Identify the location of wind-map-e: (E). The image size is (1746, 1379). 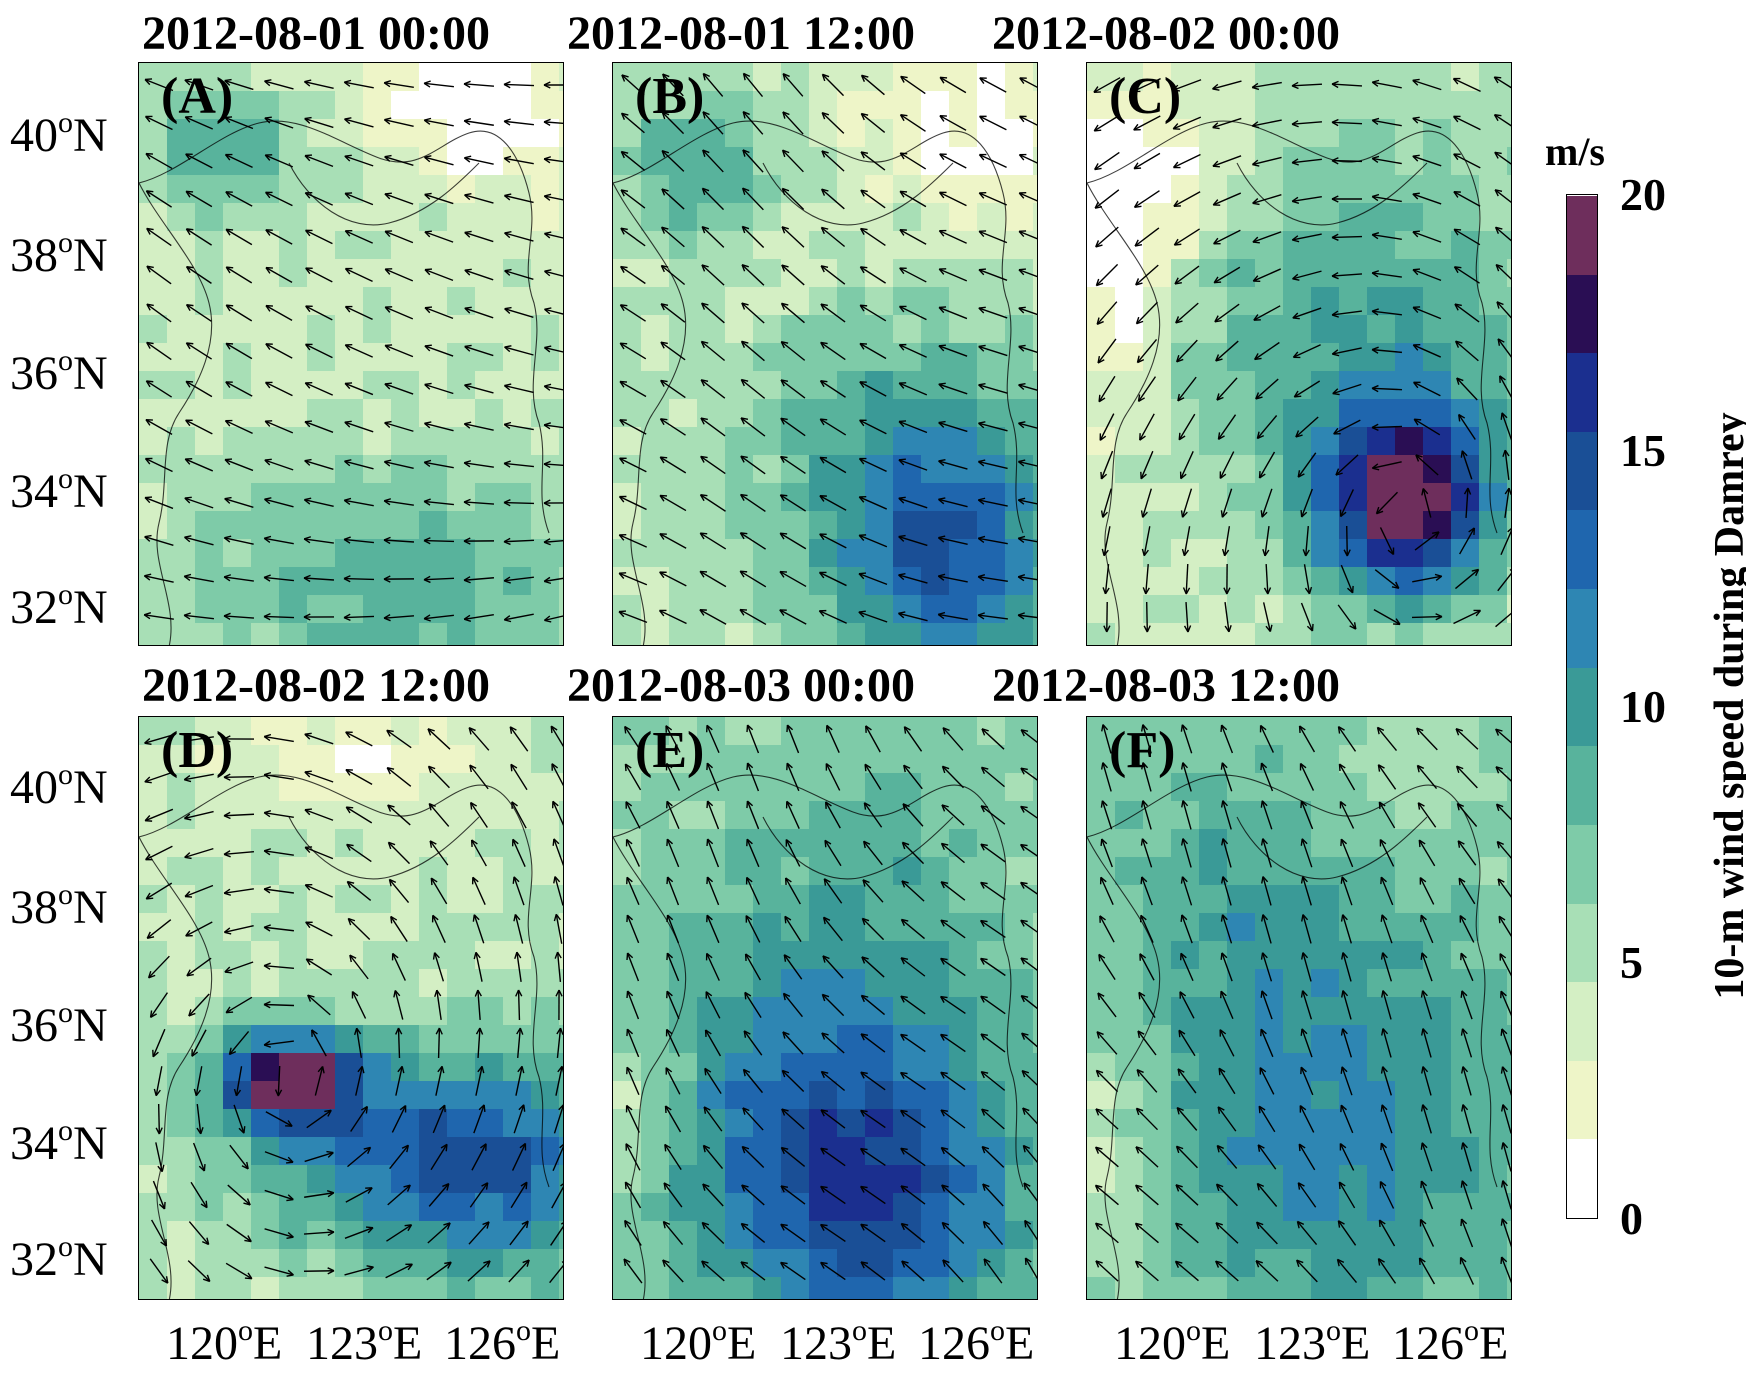
(825, 1008).